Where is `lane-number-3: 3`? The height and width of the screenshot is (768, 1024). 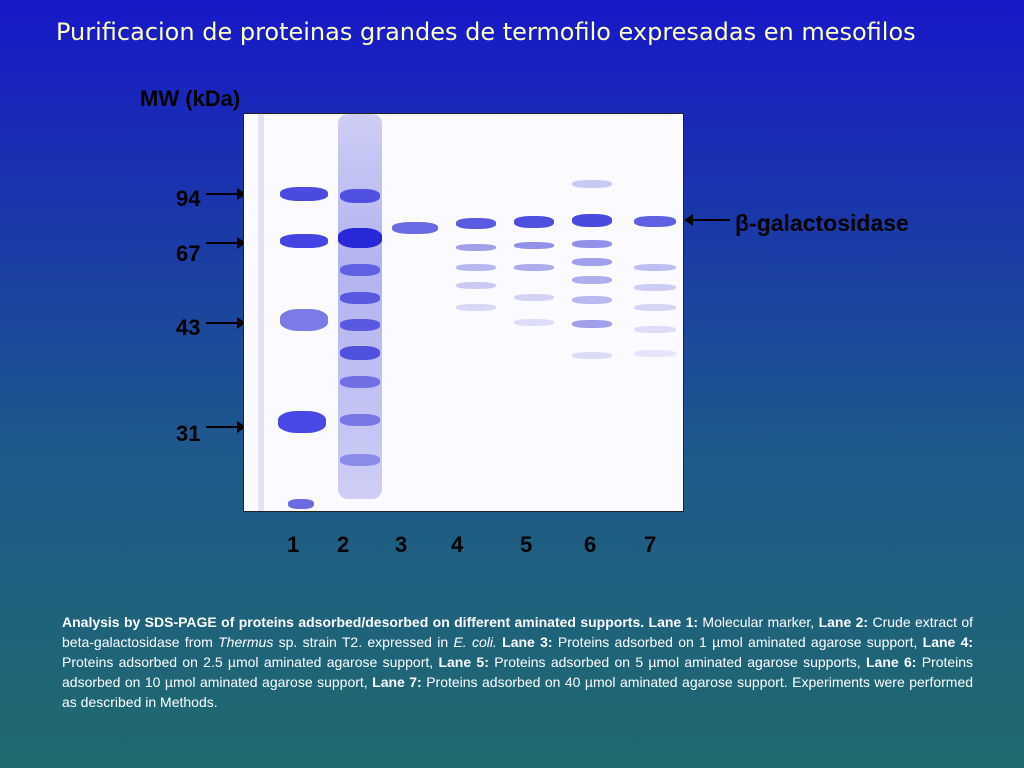
lane-number-3: 3 is located at coordinates (401, 544).